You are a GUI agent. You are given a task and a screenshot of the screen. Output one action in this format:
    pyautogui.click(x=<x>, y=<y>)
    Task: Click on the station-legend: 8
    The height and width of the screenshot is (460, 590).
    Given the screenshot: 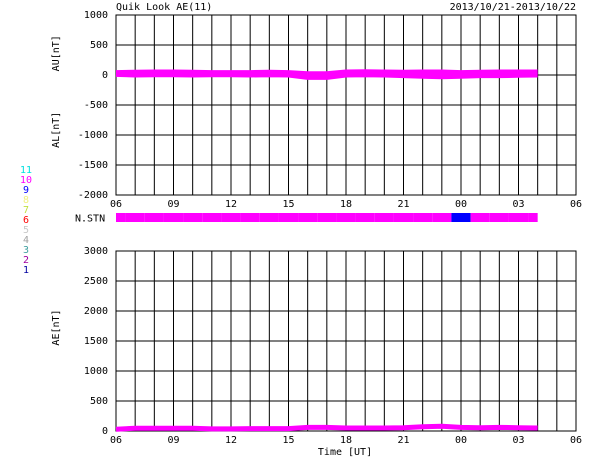 What is the action you would take?
    pyautogui.click(x=26, y=200)
    